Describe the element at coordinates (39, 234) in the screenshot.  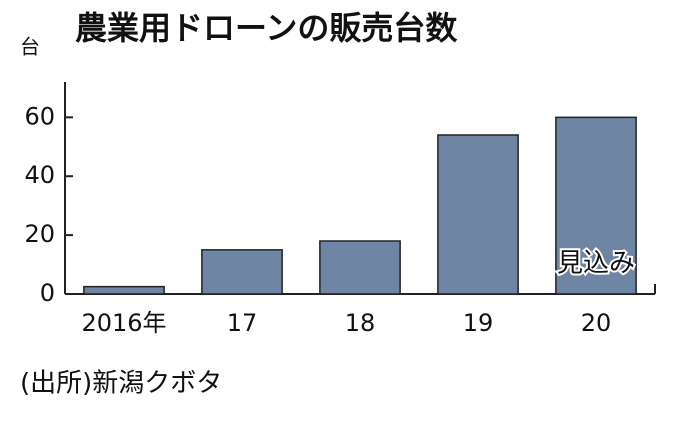
I see `y-tick-label: 20` at that location.